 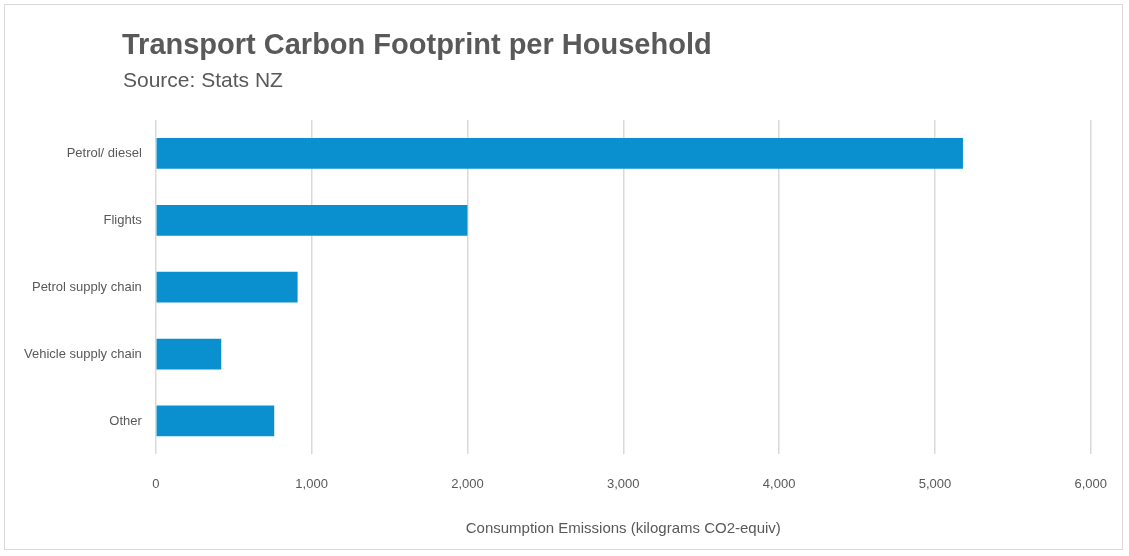 What do you see at coordinates (203, 80) in the screenshot?
I see `chart-subtitle: Source: Stats NZ` at bounding box center [203, 80].